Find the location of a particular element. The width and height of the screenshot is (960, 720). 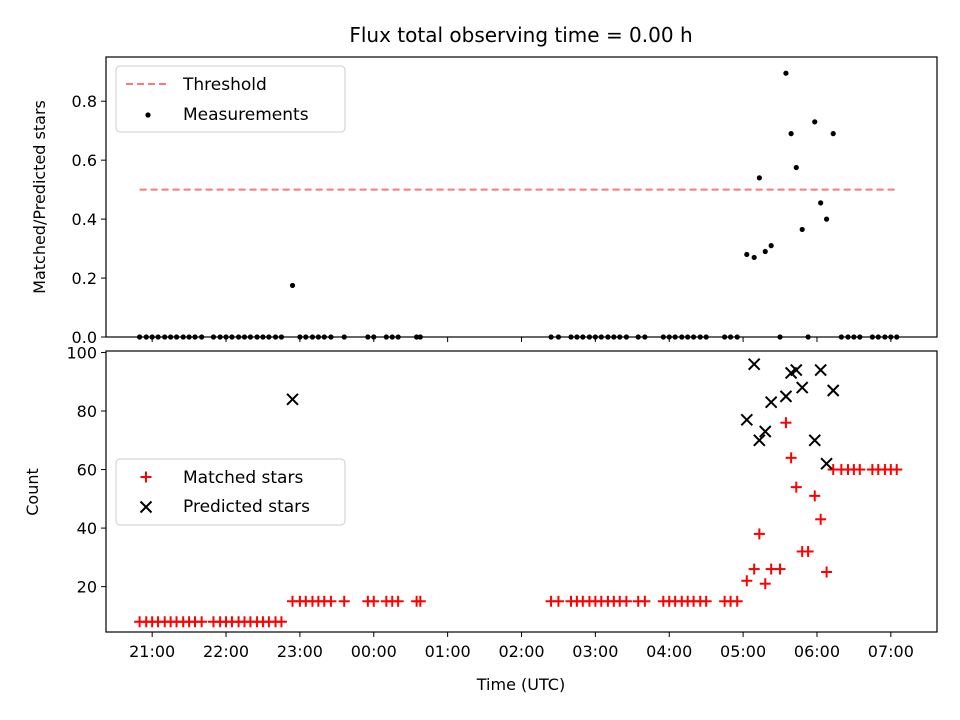

x-tick-label: 07:00 is located at coordinates (891, 651).